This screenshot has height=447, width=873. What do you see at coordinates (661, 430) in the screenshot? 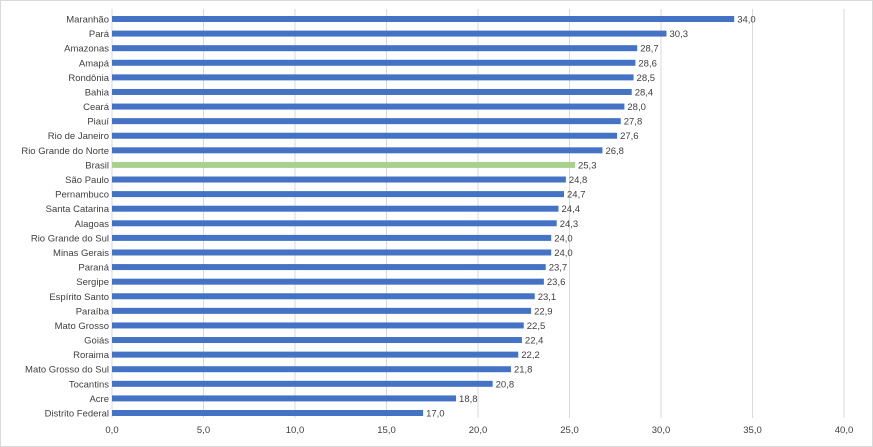
I see `x-tick-label: 30,0` at bounding box center [661, 430].